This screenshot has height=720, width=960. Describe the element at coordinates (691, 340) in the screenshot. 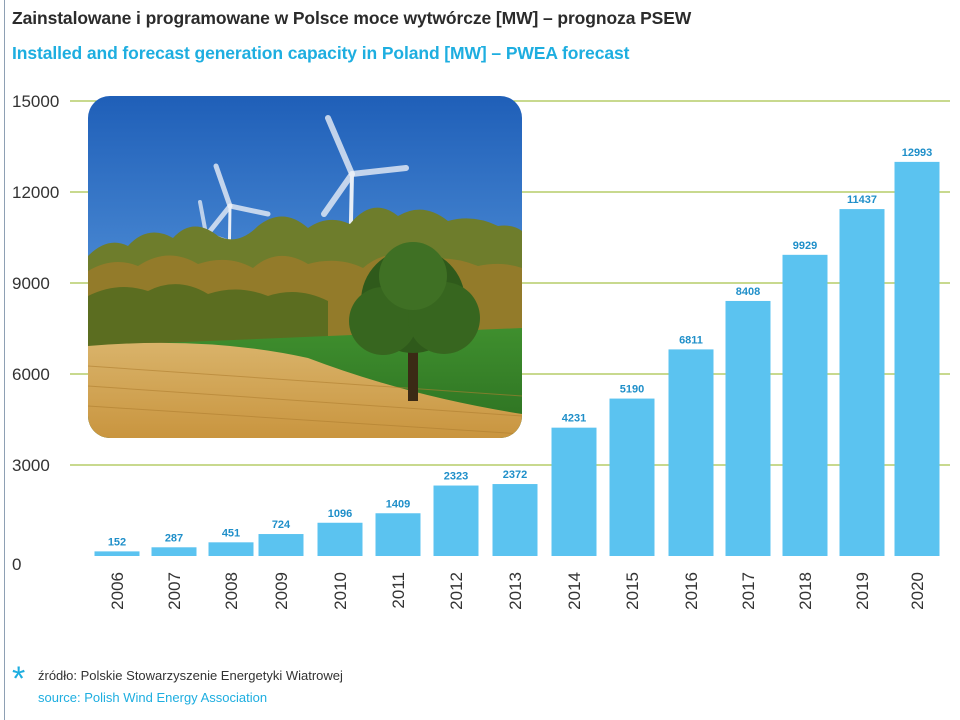

I see `data-label: 6811` at that location.